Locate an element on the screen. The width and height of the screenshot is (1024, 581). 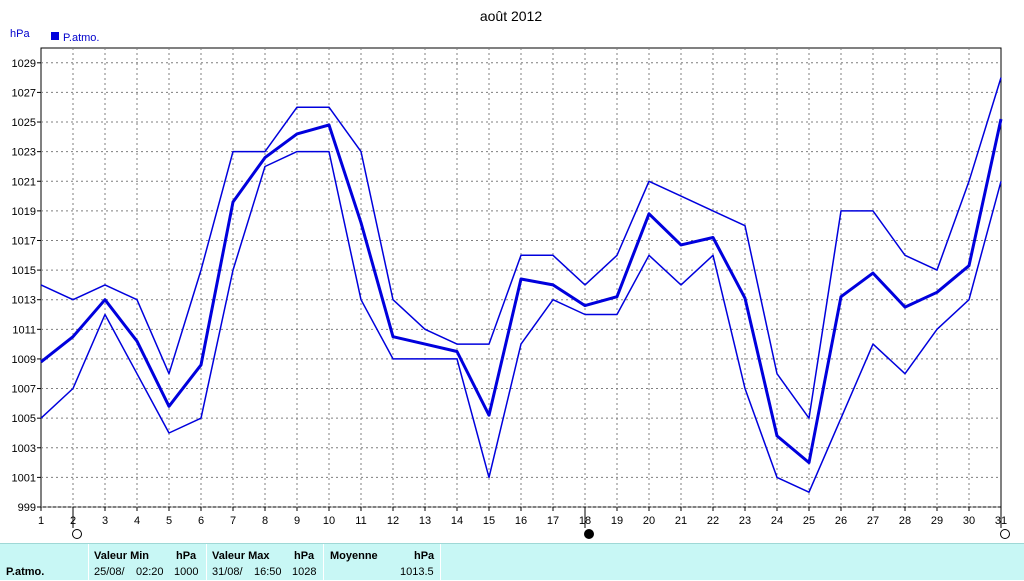
x-tick-label: 16 is located at coordinates (521, 521).